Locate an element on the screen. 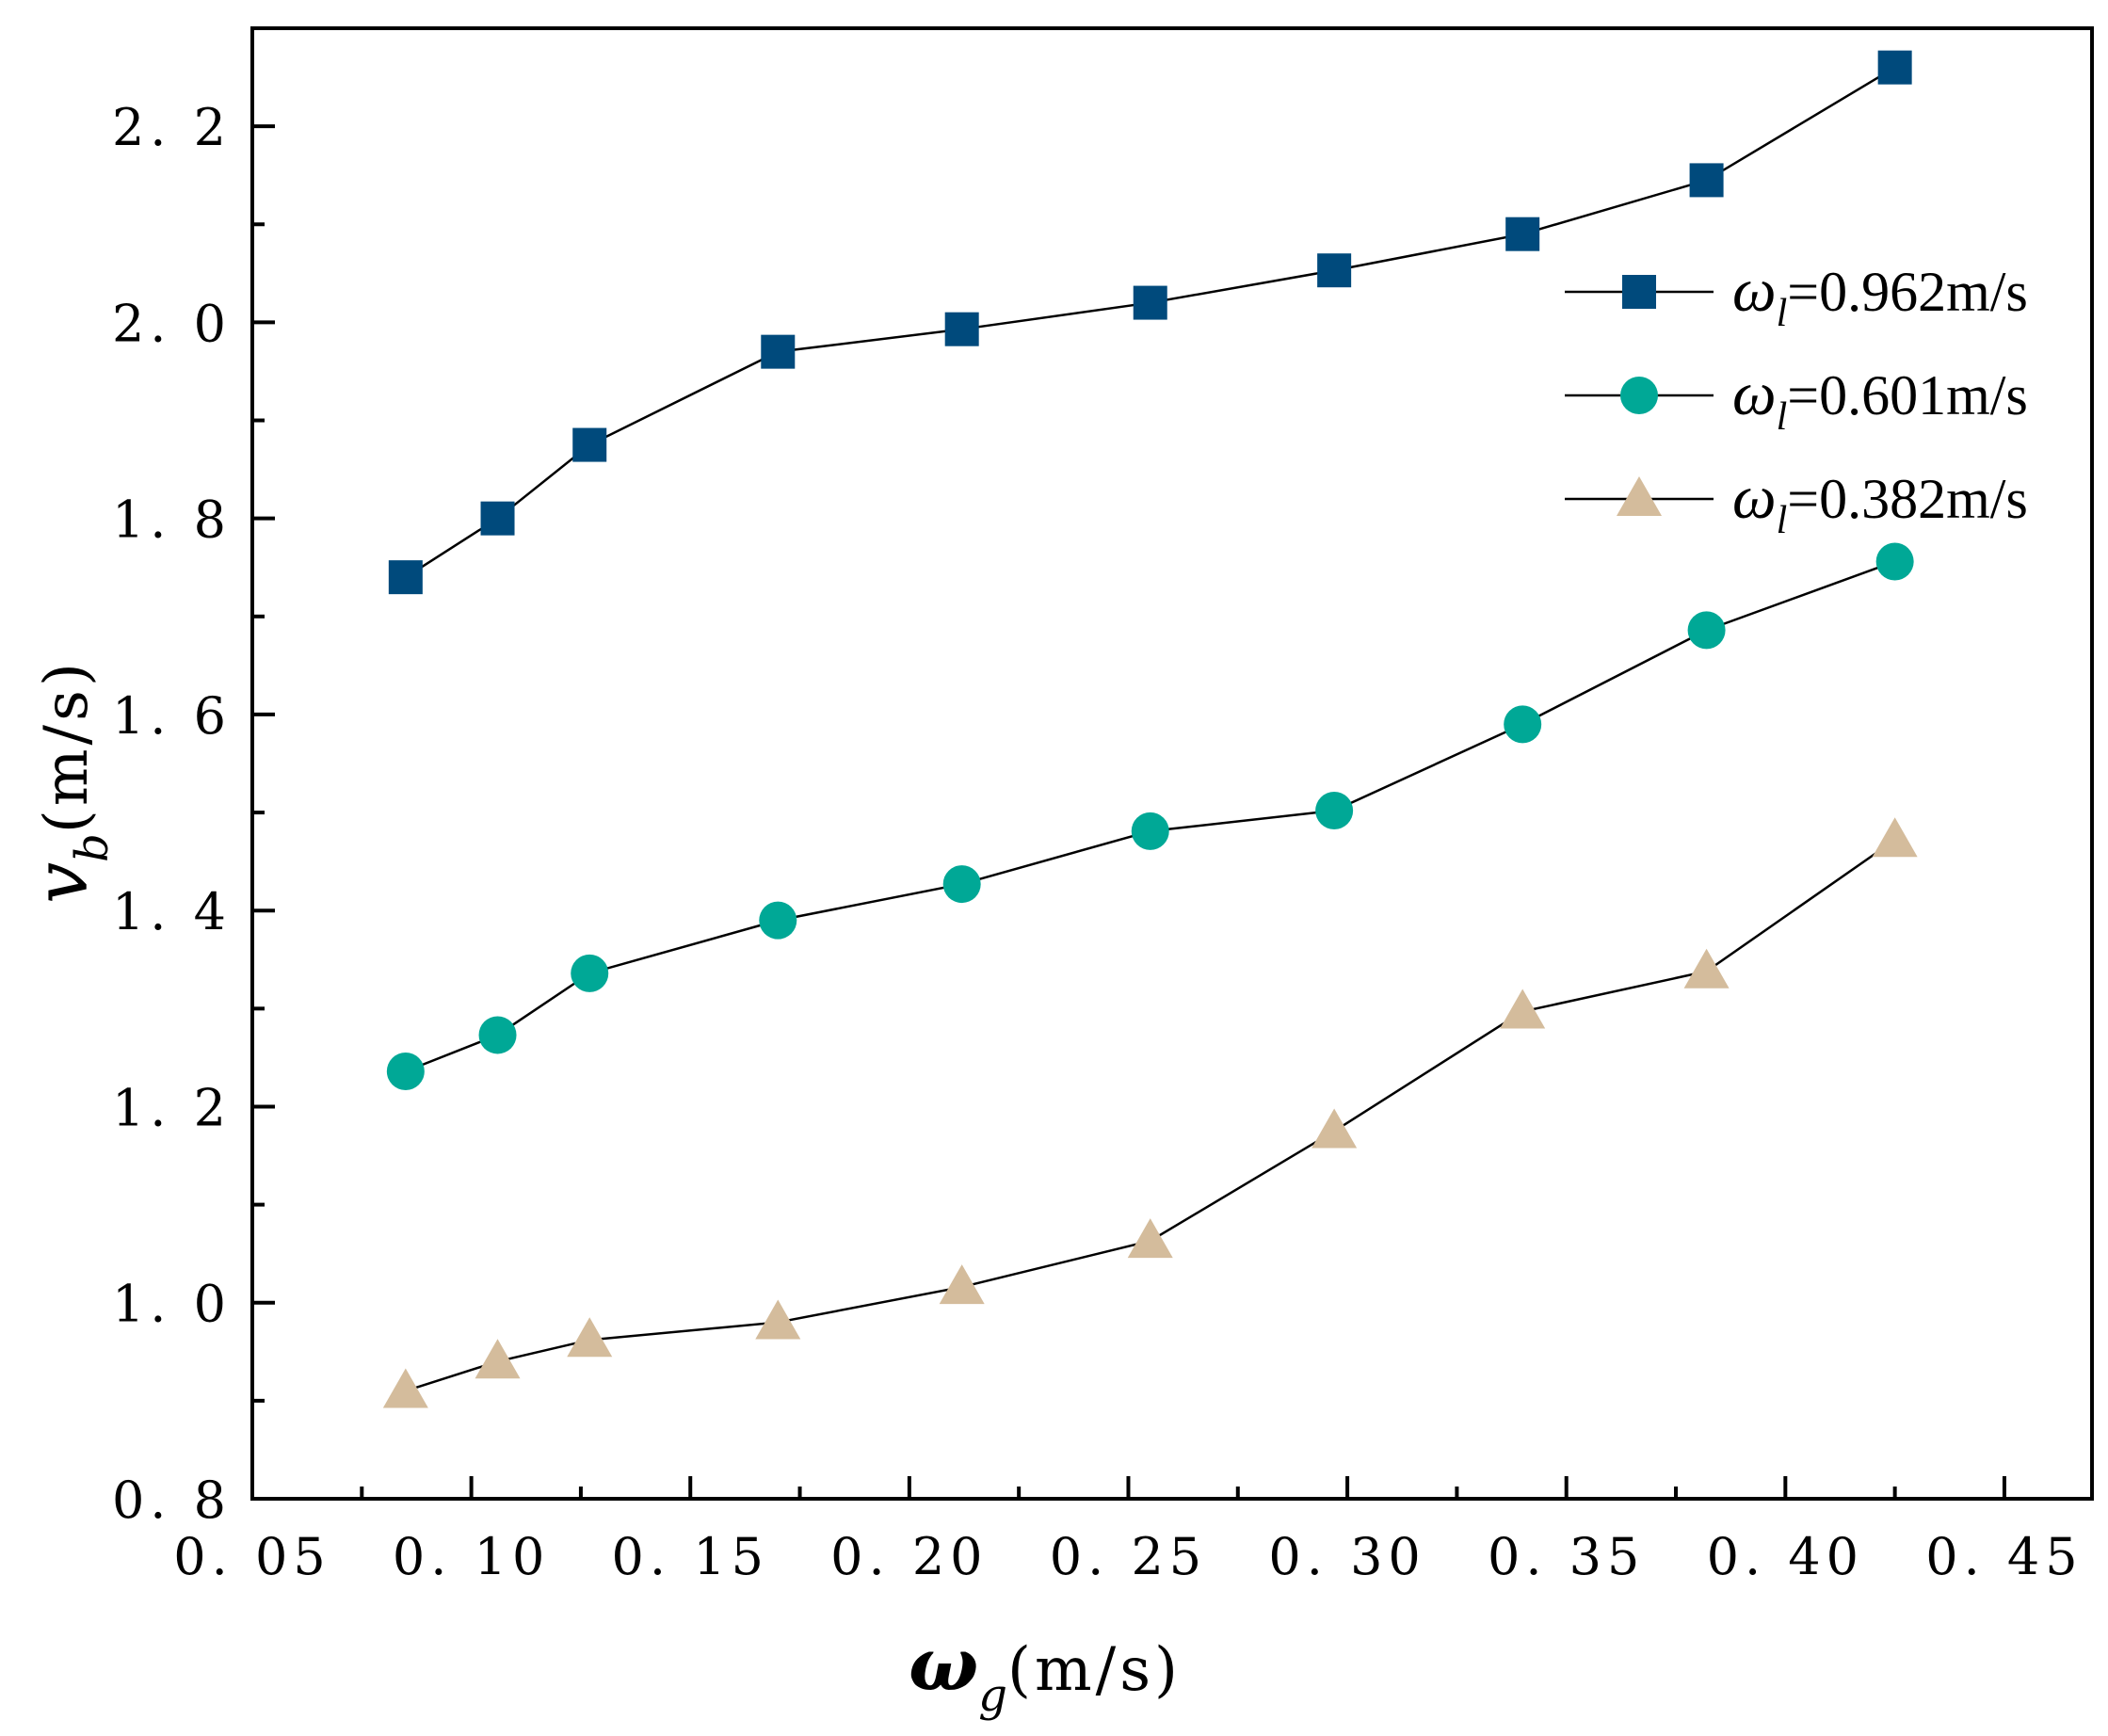 The width and height of the screenshot is (2108, 1736). legend-entry: ωl=0.382m/s is located at coordinates (1797, 502).